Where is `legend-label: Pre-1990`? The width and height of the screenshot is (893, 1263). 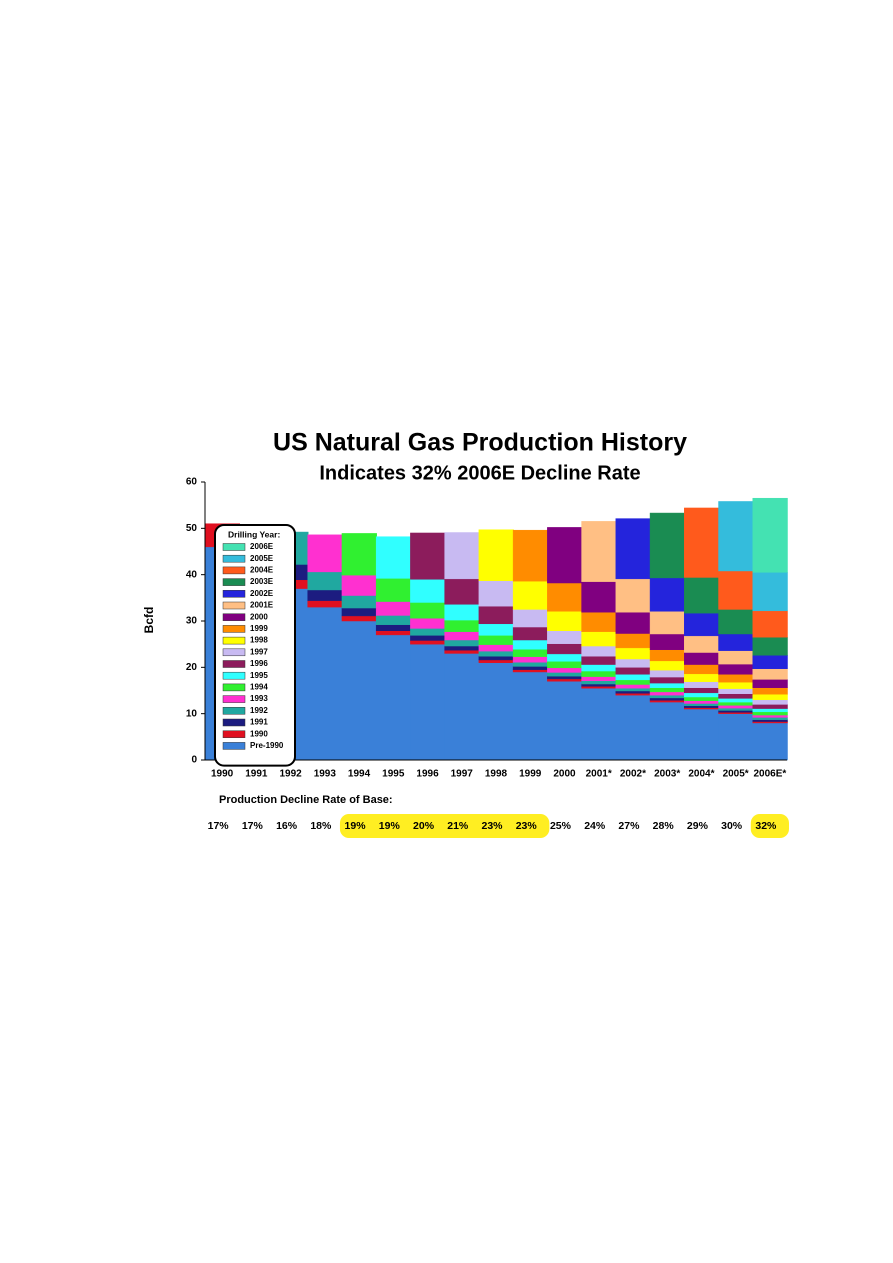
legend-label: Pre-1990 is located at coordinates (267, 745).